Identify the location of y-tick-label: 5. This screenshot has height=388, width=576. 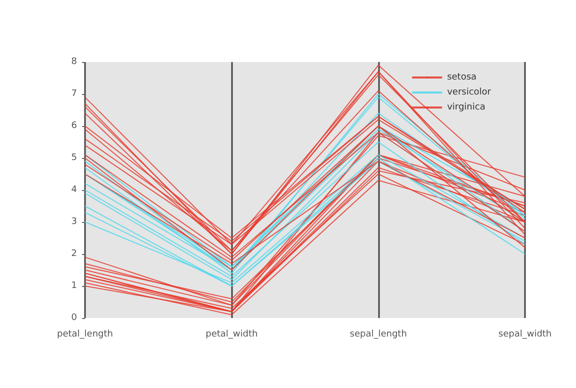
(74, 158).